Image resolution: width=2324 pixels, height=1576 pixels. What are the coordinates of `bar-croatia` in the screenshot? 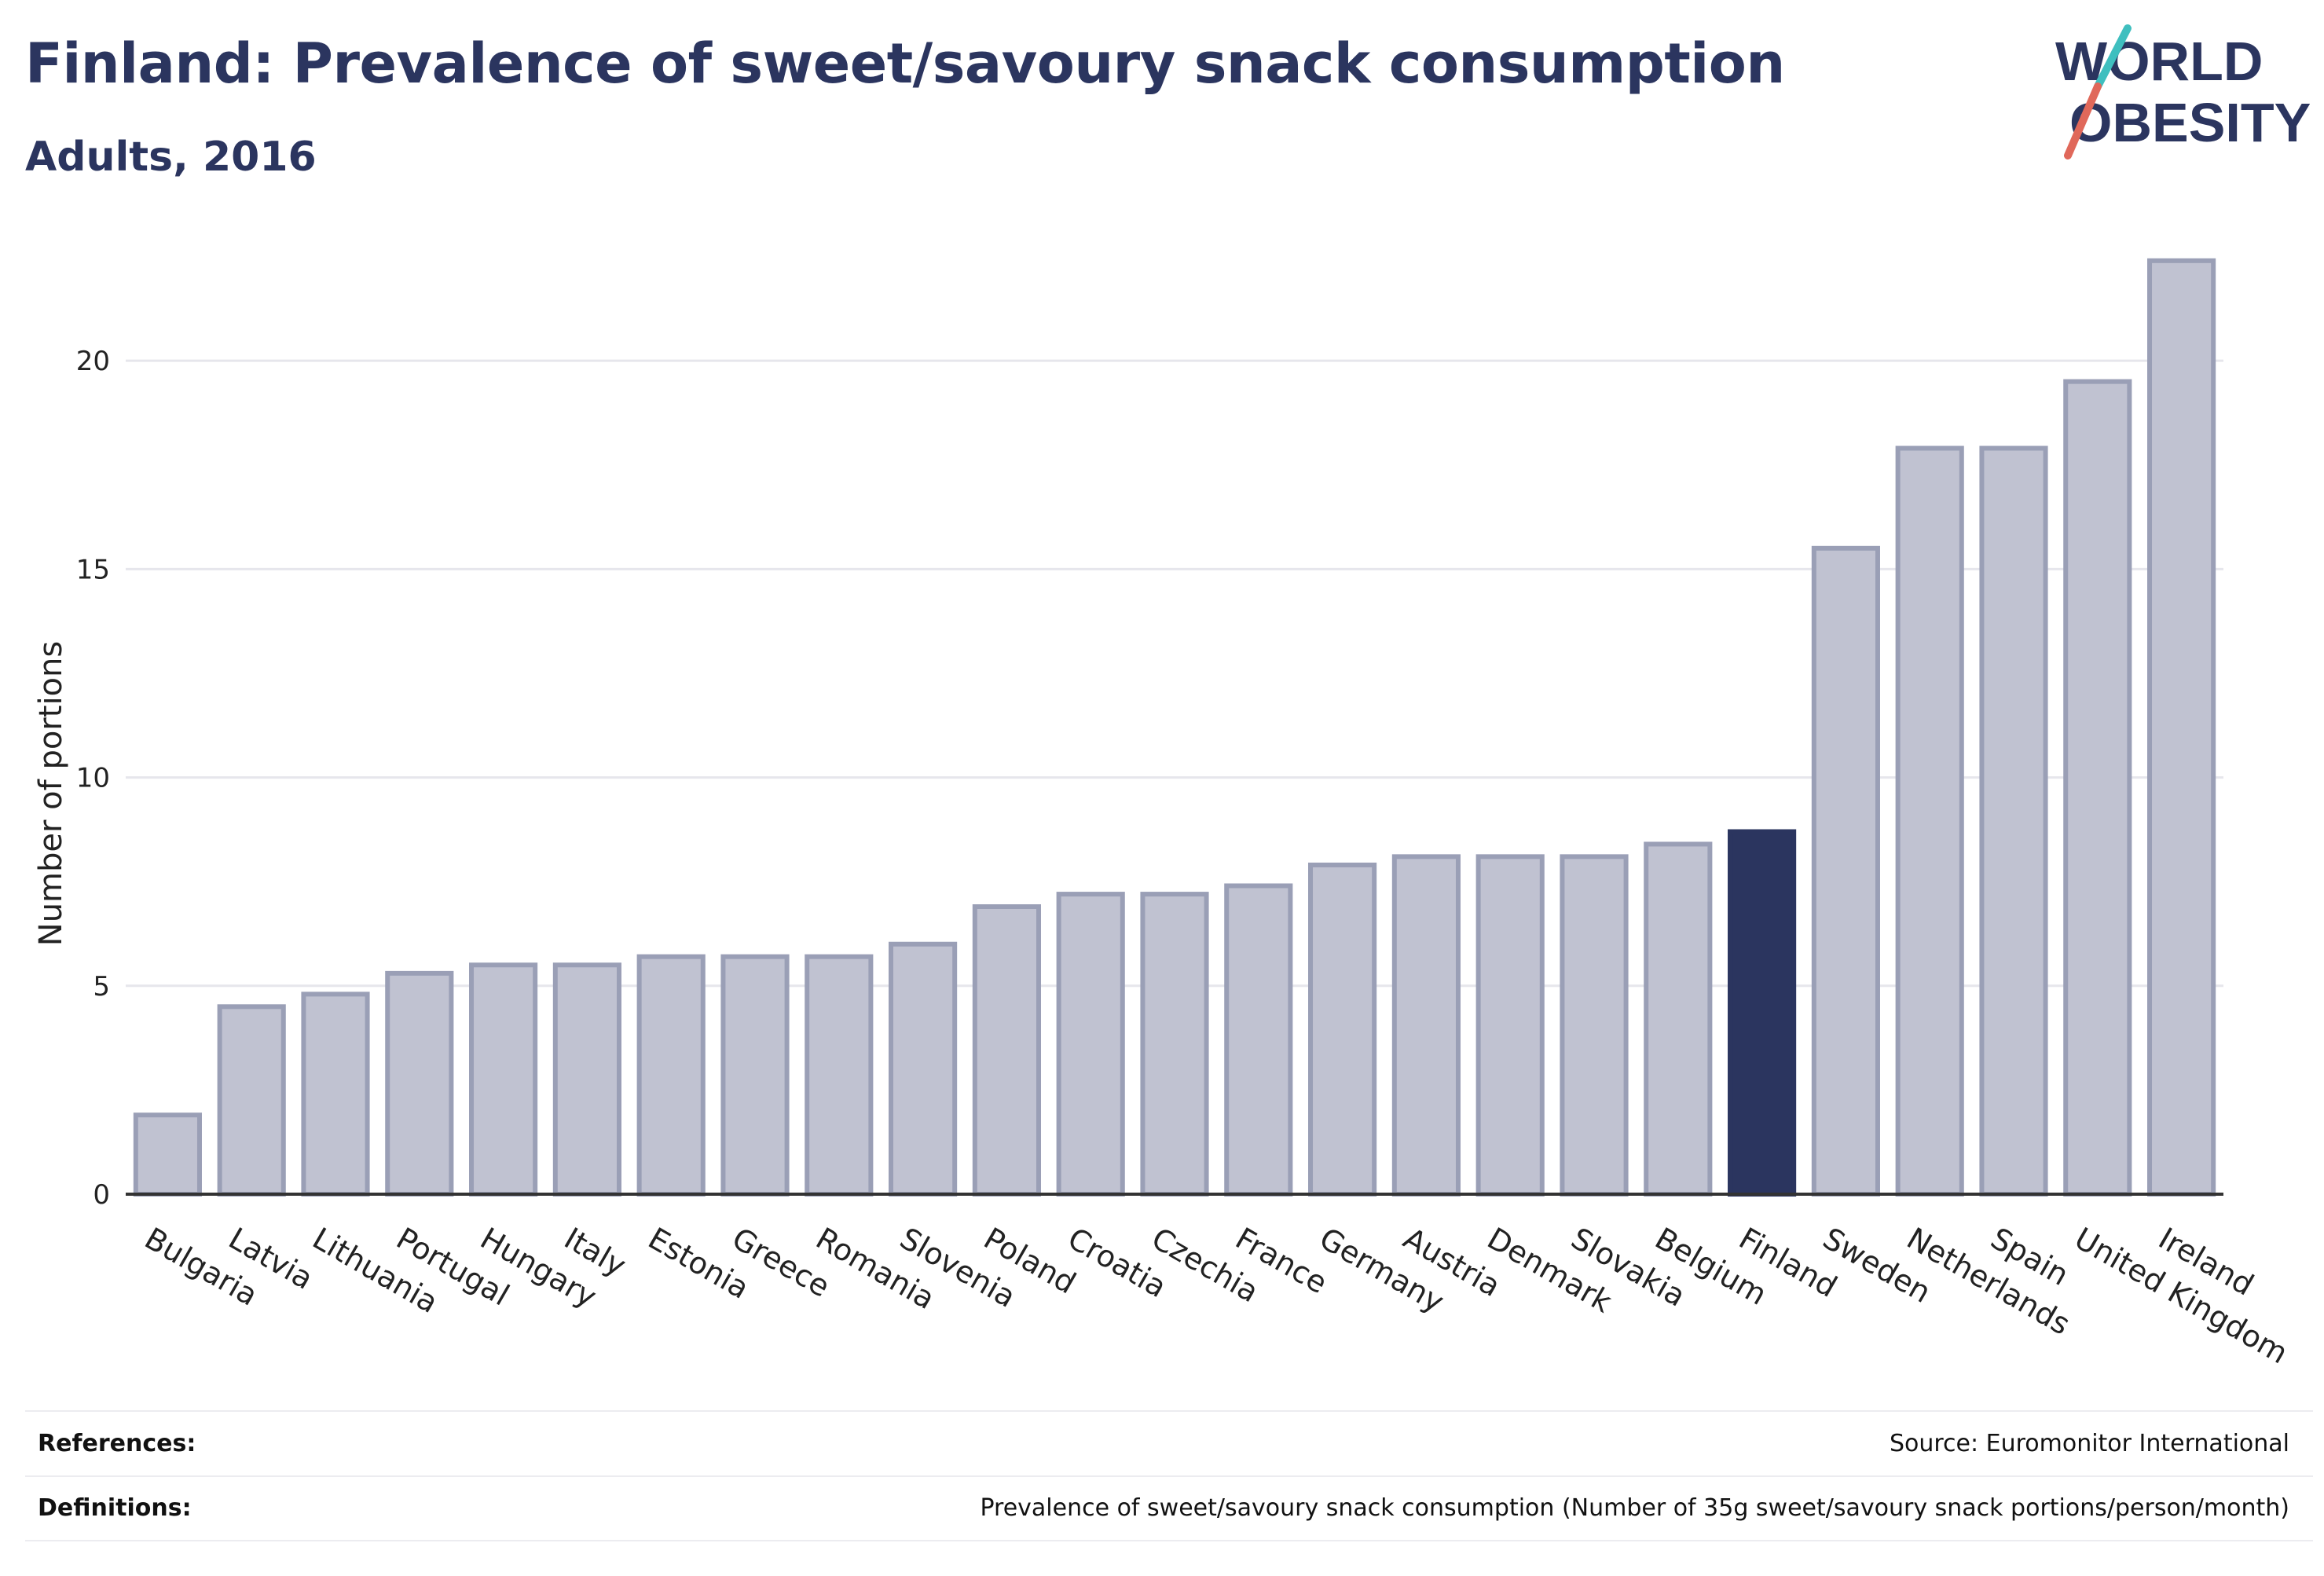 It's located at (1090, 1044).